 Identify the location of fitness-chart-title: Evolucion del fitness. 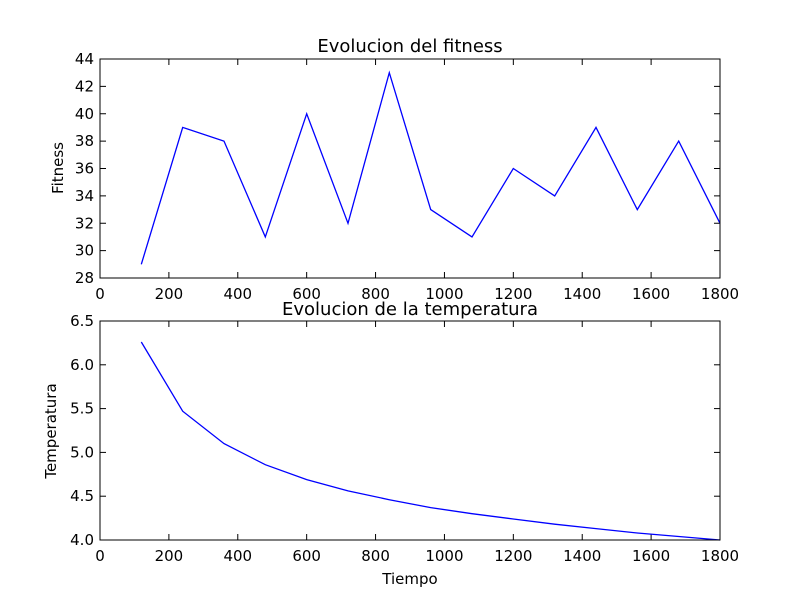
(409, 46).